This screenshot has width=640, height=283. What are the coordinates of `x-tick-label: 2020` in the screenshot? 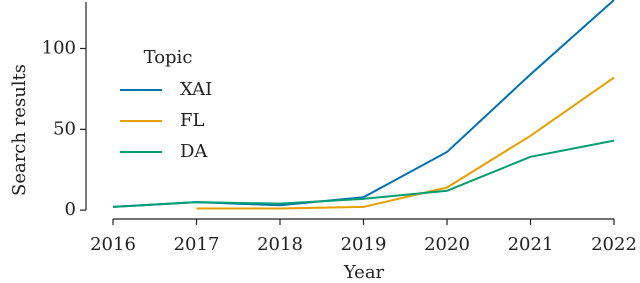 It's located at (447, 244).